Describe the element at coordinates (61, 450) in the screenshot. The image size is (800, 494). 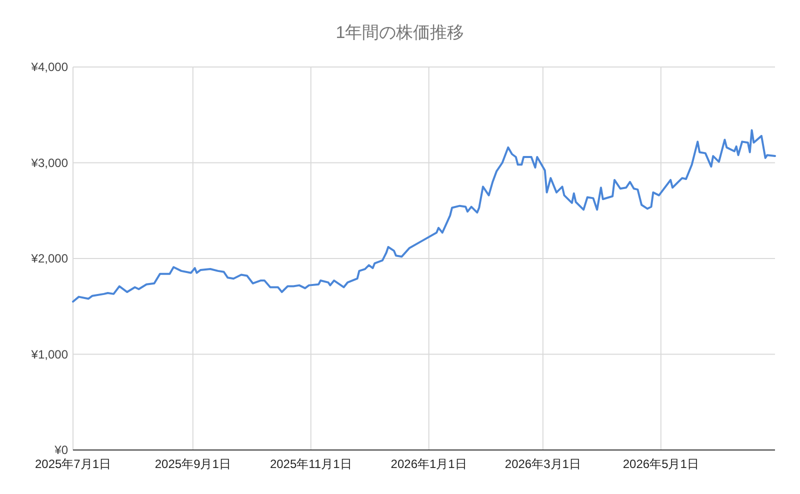
I see `y-tick-label: ¥0` at that location.